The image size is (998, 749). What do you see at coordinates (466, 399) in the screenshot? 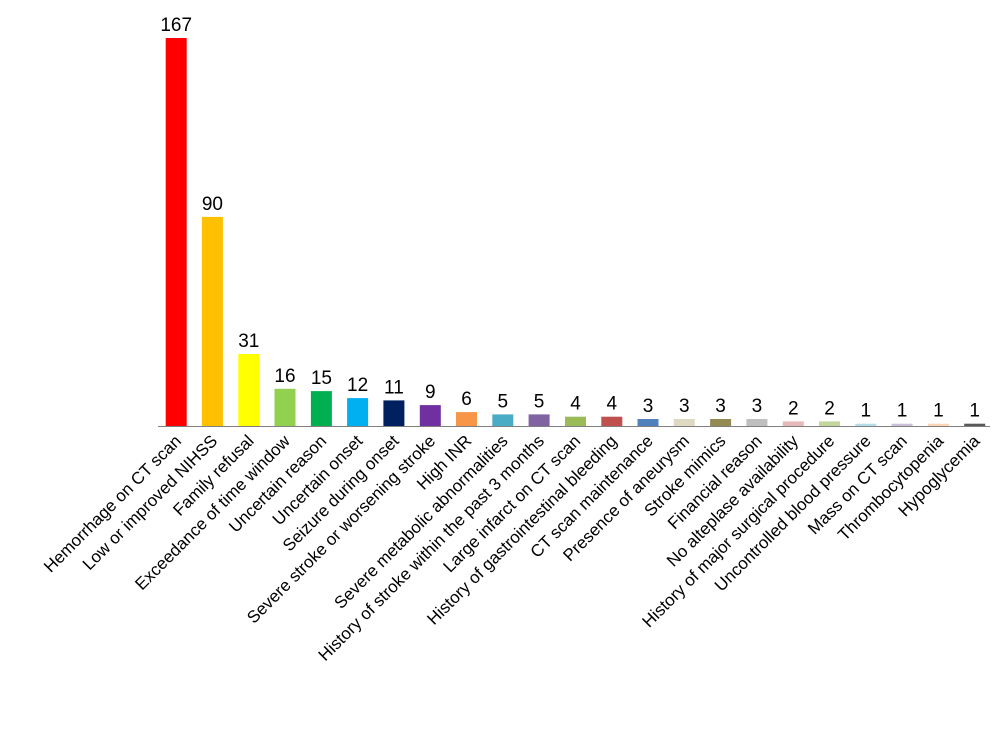
I see `bar-value-label: 6` at bounding box center [466, 399].